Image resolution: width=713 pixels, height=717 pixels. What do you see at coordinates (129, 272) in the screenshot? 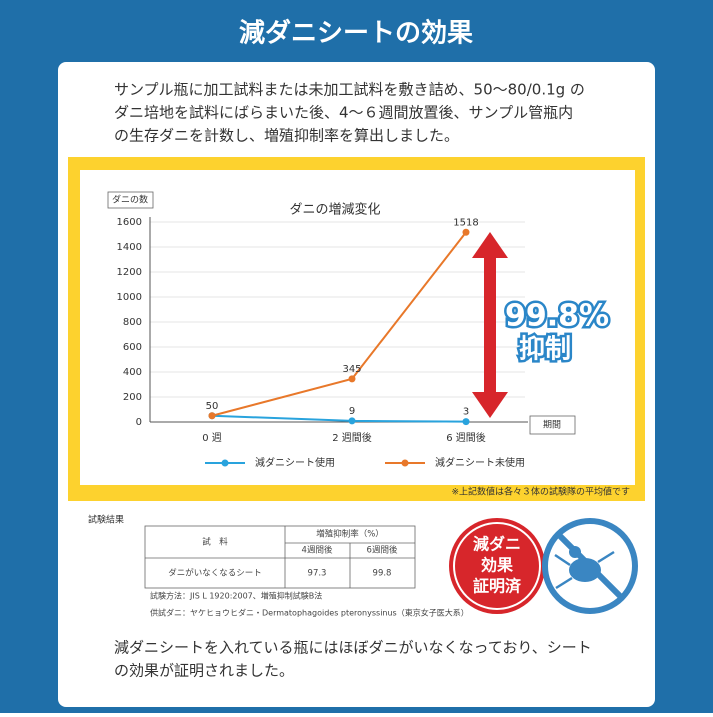
I see `y-tick-label: 1200` at bounding box center [129, 272].